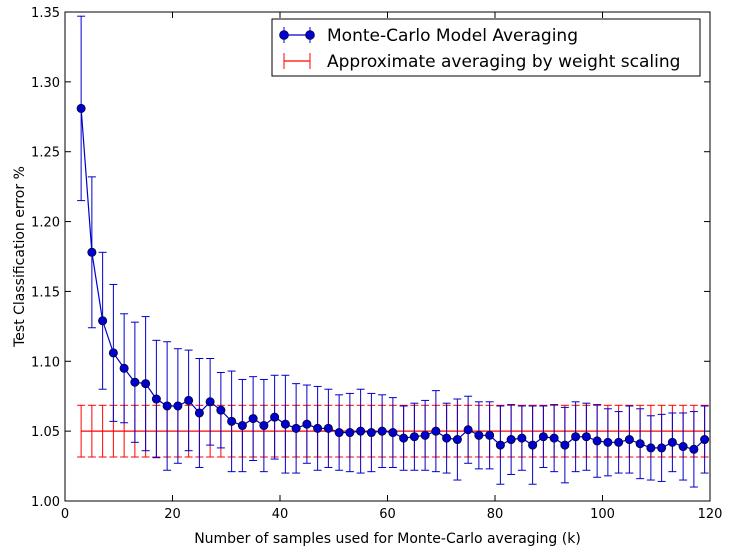  I want to click on x-tick-label: 80, so click(495, 514).